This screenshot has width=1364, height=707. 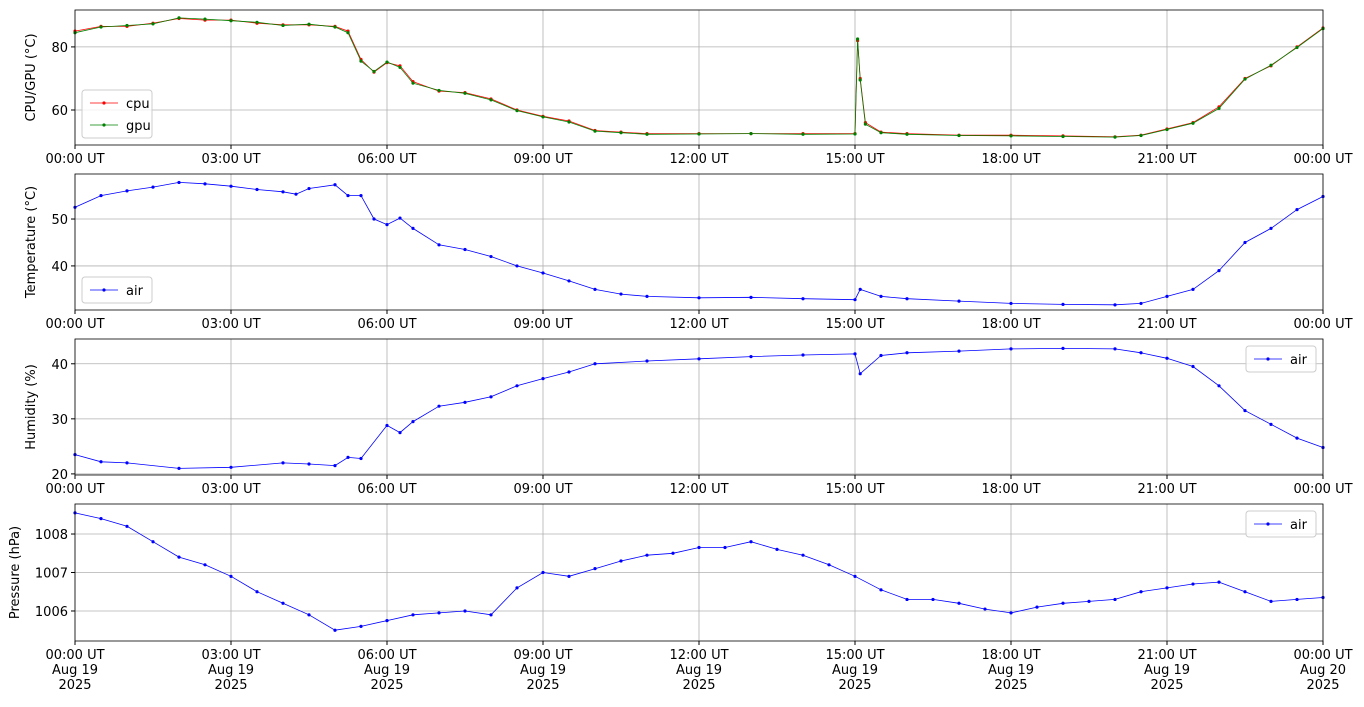 What do you see at coordinates (386, 324) in the screenshot?
I see `x-tick-label: 06:00 UT` at bounding box center [386, 324].